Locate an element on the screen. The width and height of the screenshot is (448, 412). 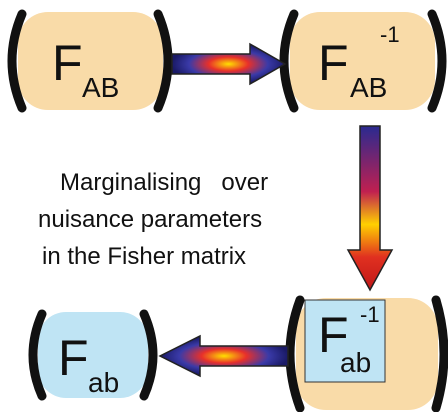
node-fab-lower: F ab is located at coordinates (93, 355).